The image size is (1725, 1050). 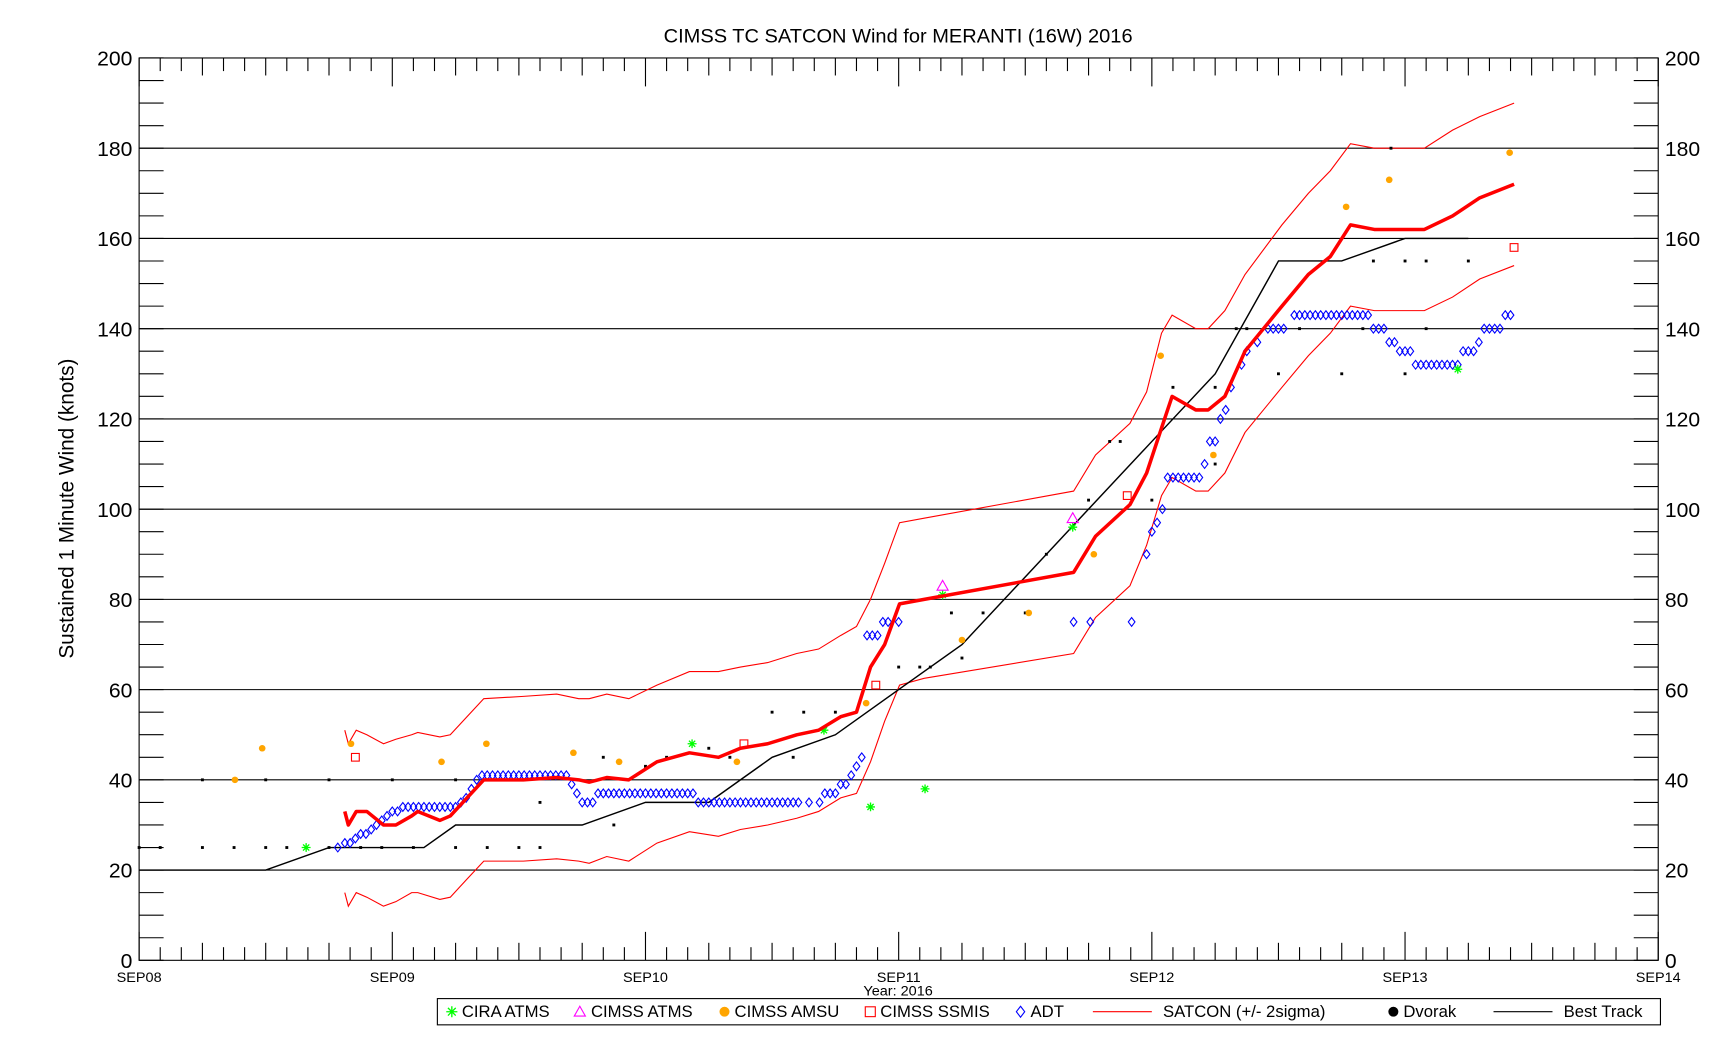 I want to click on legend-cimss-amsu-icon, so click(x=724, y=1011).